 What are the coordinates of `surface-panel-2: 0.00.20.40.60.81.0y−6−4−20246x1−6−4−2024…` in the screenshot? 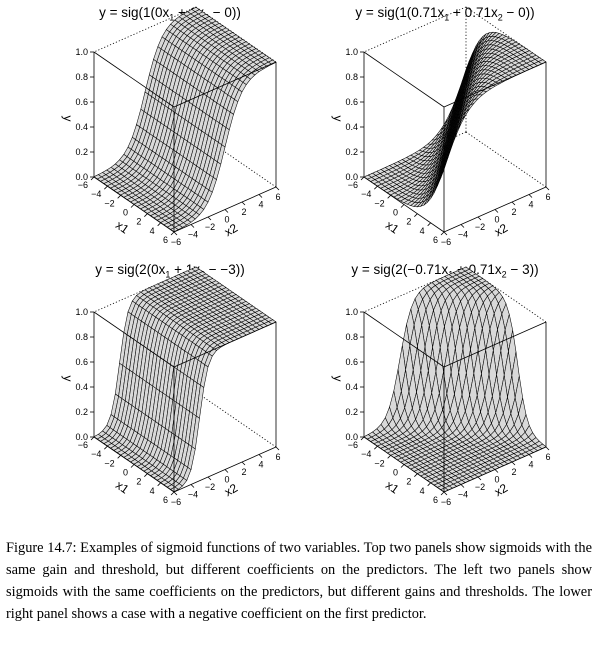 It's located at (441, 126).